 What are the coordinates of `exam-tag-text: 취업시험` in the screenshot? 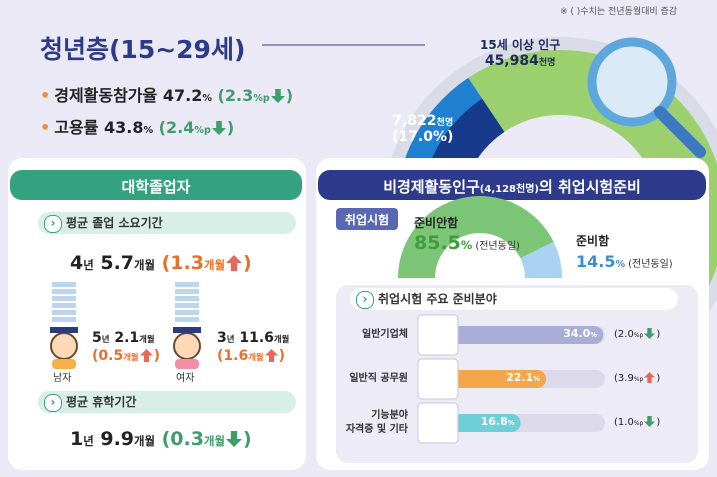 It's located at (367, 219).